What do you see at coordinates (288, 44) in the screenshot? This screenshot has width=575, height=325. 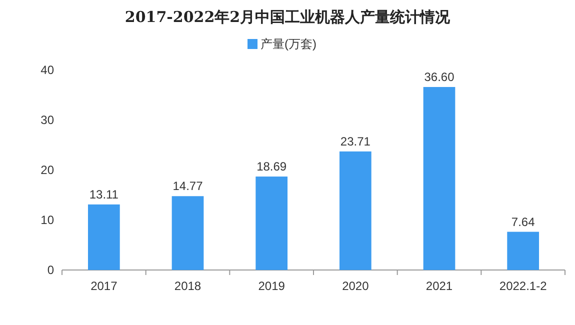 I see `legend-label: 产量(万套)` at bounding box center [288, 44].